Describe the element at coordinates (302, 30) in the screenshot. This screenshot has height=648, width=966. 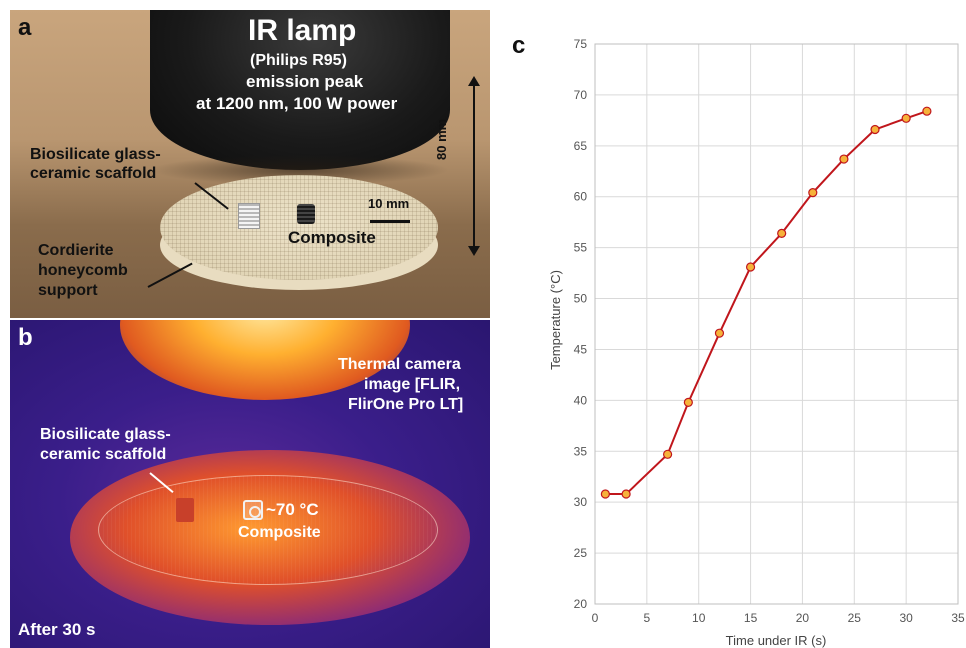
I see `lamp-title: IR lamp` at that location.